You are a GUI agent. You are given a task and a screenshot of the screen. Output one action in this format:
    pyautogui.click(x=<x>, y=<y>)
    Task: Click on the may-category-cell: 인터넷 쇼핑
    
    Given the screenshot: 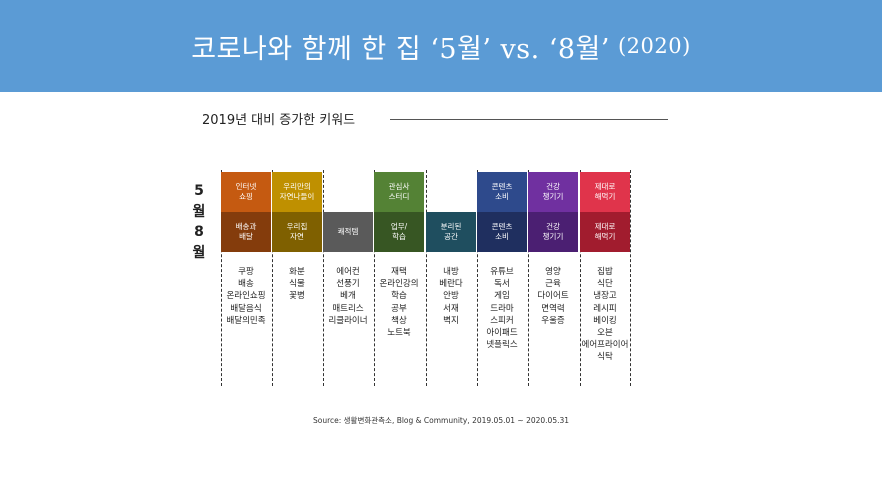 What is the action you would take?
    pyautogui.click(x=246, y=192)
    